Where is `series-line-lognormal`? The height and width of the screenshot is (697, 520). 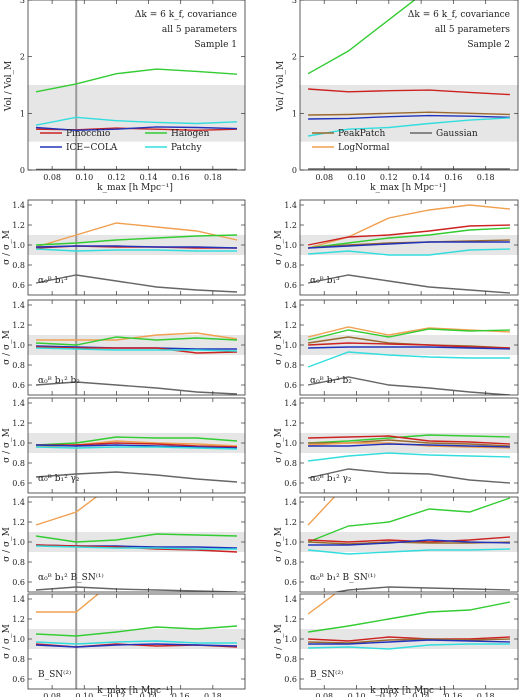
series-line-lognormal is located at coordinates (66, 511).